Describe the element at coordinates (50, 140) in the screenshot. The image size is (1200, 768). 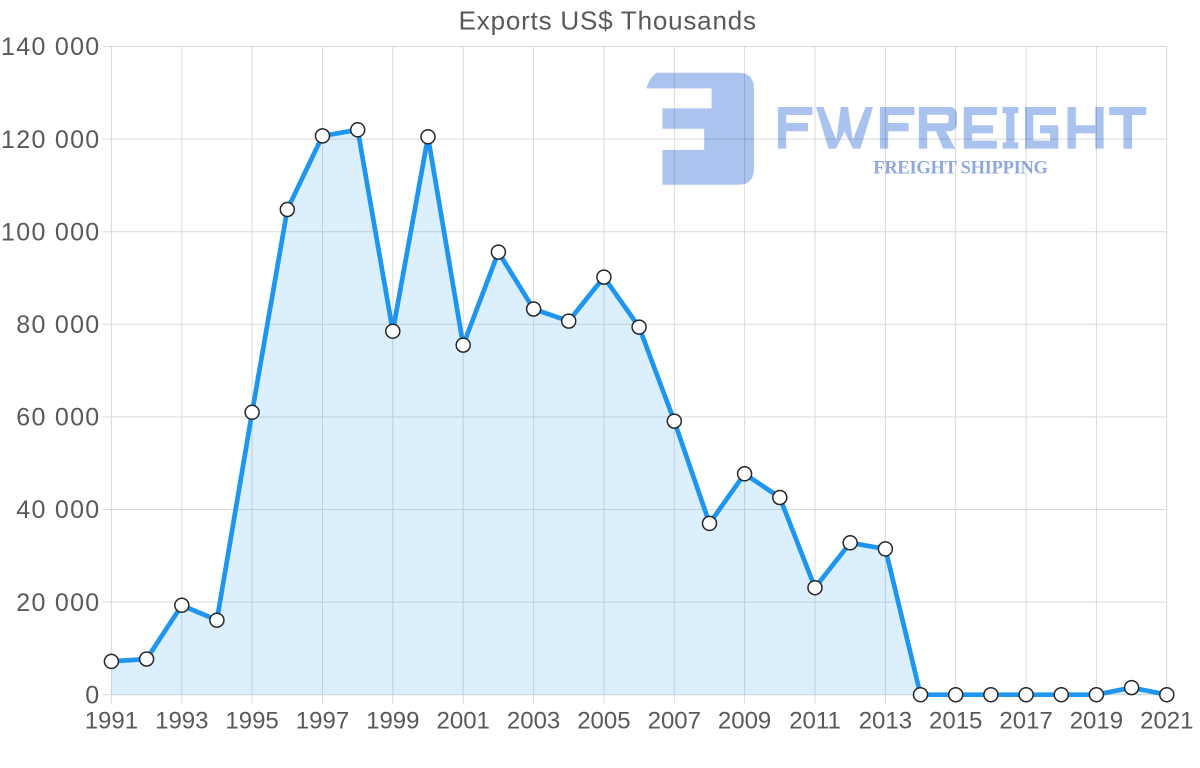
I see `svg-text: 120 000` at that location.